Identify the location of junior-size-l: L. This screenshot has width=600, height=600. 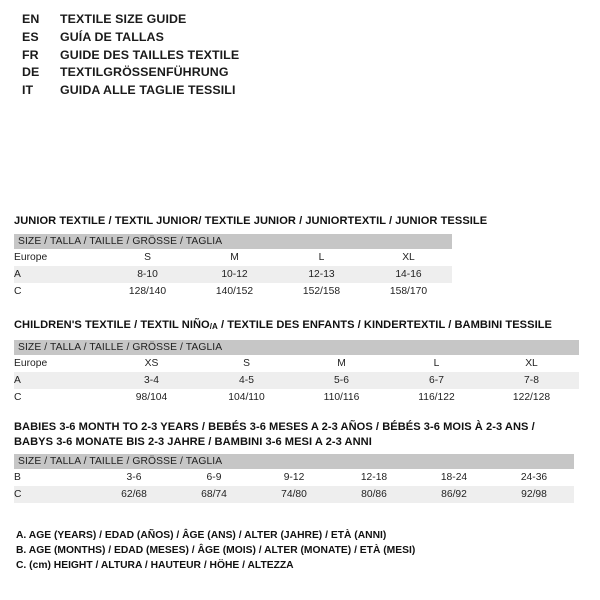
(321, 257).